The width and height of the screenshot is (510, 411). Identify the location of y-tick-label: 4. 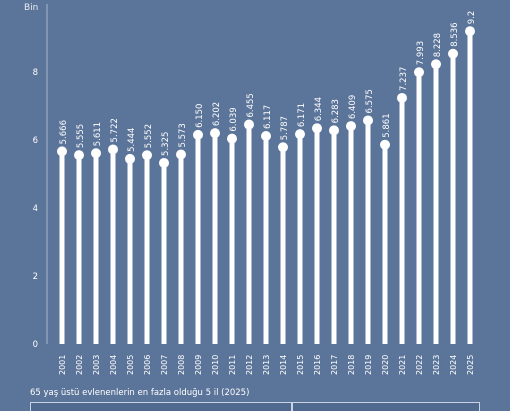
(35, 209).